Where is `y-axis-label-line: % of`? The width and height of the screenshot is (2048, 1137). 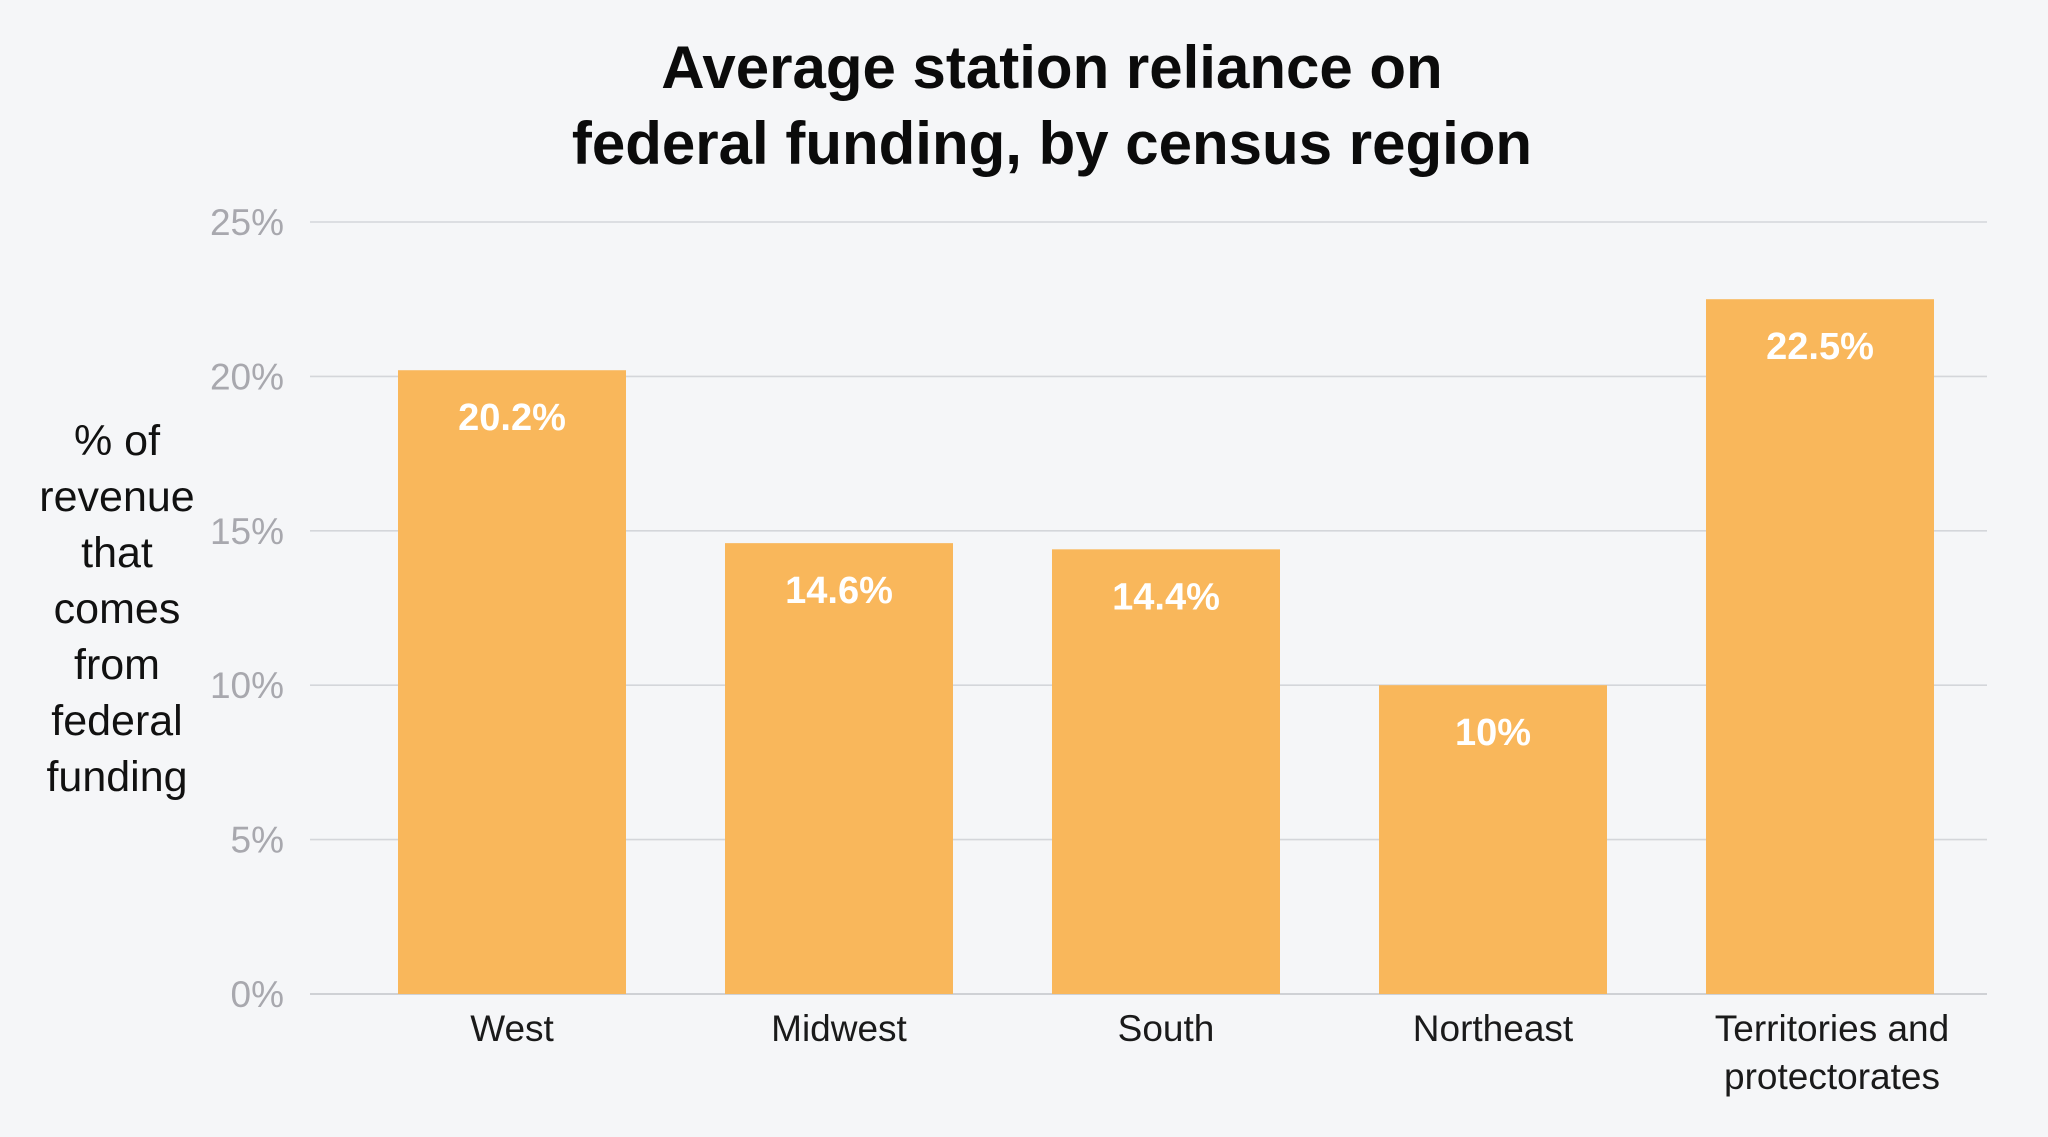
y-axis-label-line: % of is located at coordinates (117, 441).